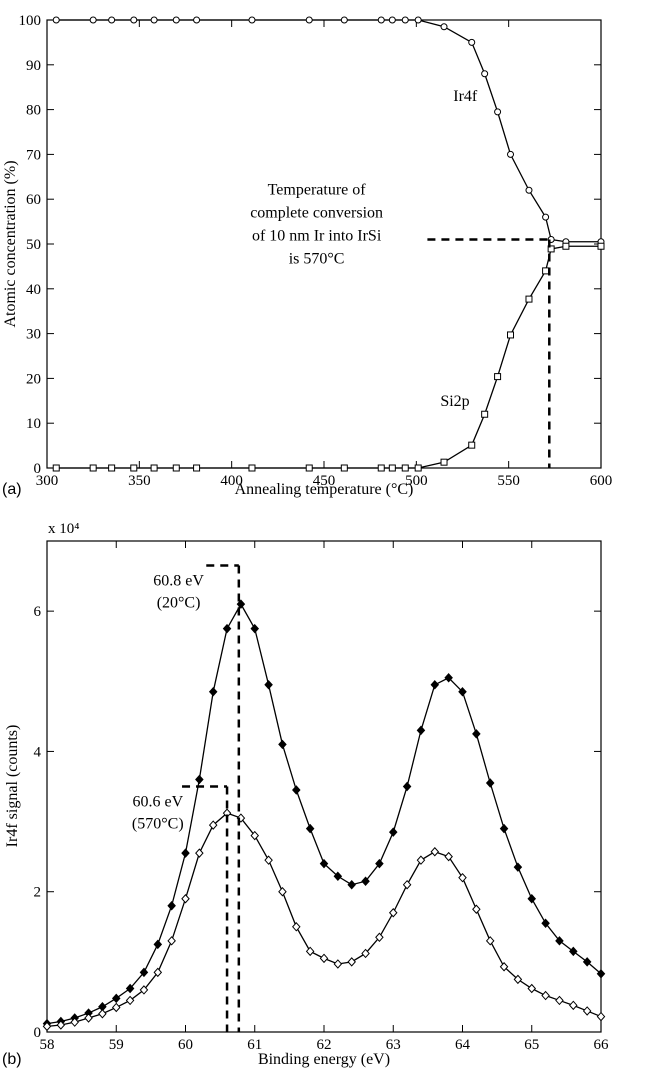  Describe the element at coordinates (139, 481) in the screenshot. I see `panel-a-x-tick-label-1: 350` at that location.